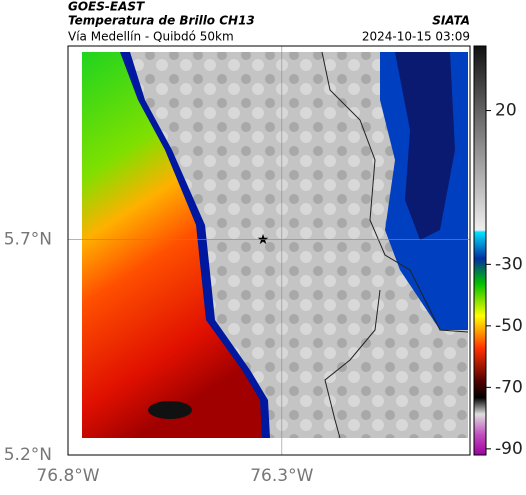 This screenshot has width=526, height=495. I want to click on source: SIATA, so click(451, 21).